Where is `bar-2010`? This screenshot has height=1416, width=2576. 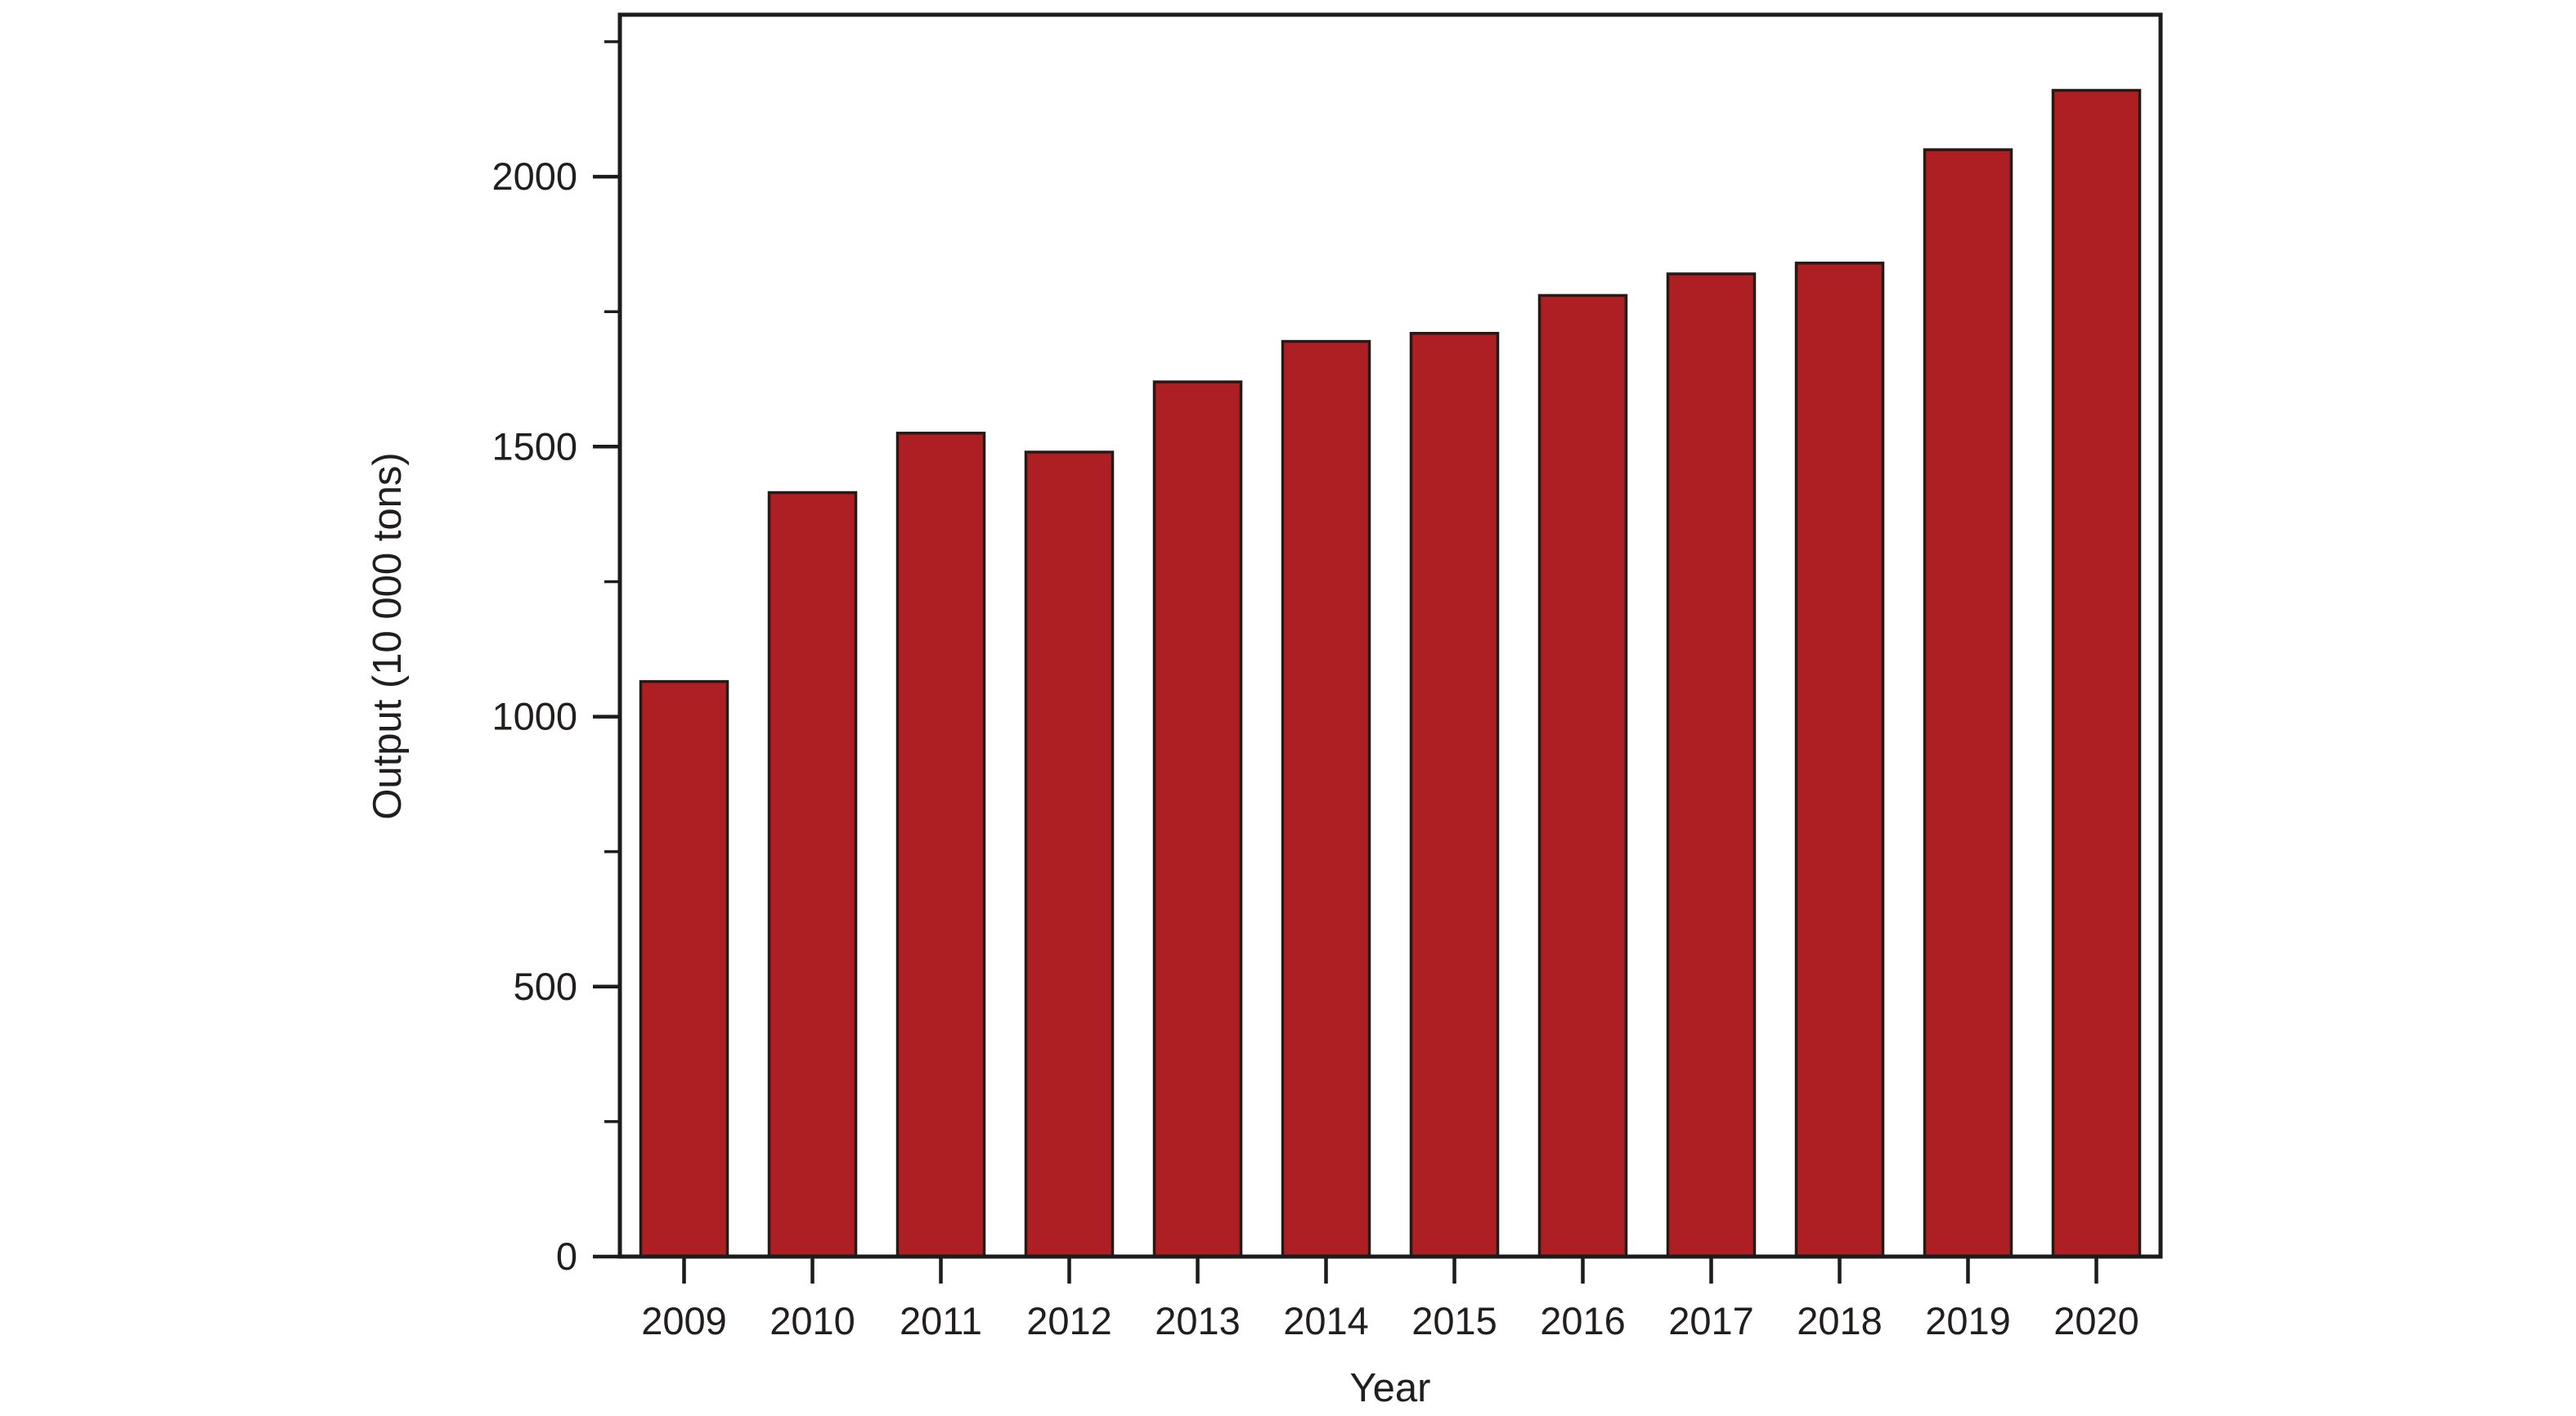 bar-2010 is located at coordinates (812, 875).